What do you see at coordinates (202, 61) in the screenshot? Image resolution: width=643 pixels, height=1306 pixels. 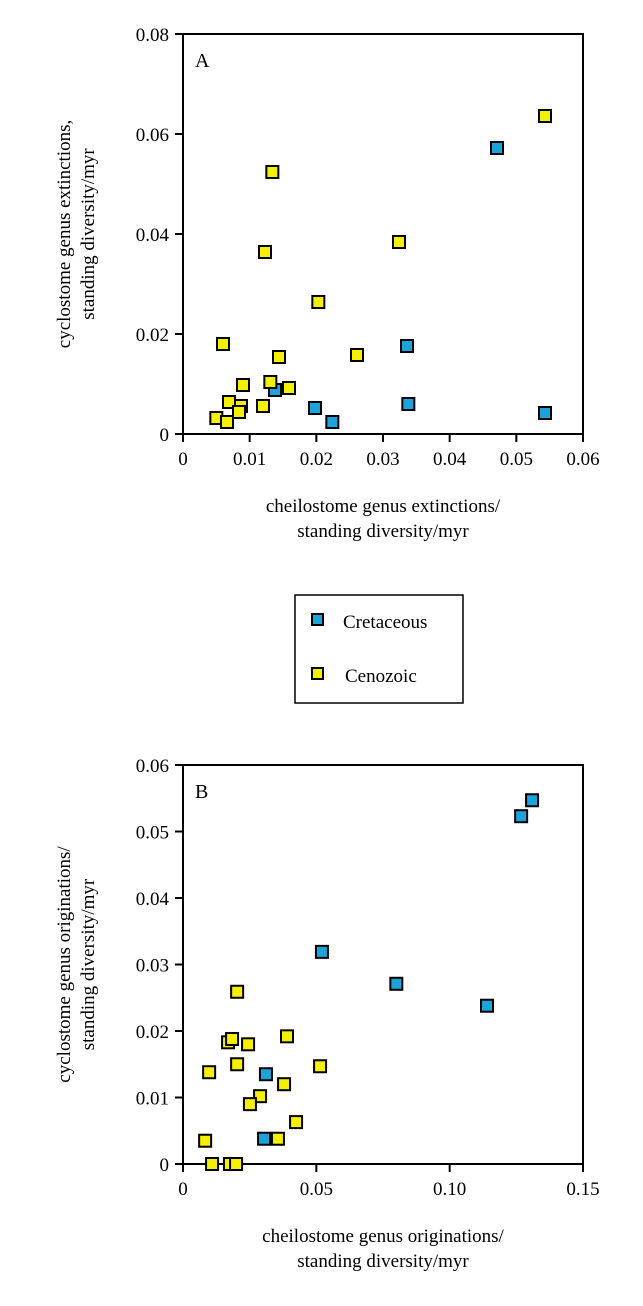 I see `panel-label: A` at bounding box center [202, 61].